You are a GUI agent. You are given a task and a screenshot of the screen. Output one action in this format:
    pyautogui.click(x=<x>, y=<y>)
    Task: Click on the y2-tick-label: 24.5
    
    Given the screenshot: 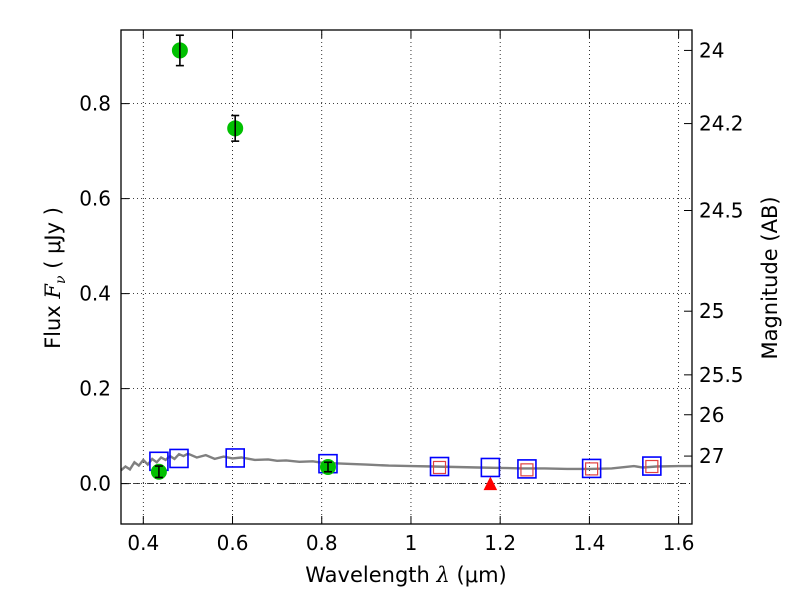 What is the action you would take?
    pyautogui.click(x=721, y=211)
    